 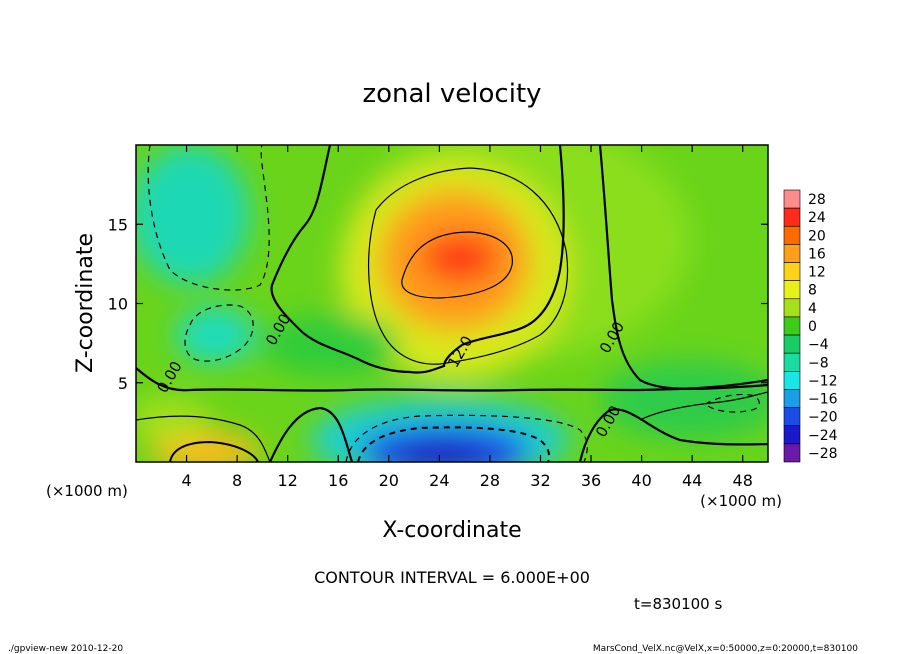 I want to click on field-blob-cyan-left, so click(x=193, y=215).